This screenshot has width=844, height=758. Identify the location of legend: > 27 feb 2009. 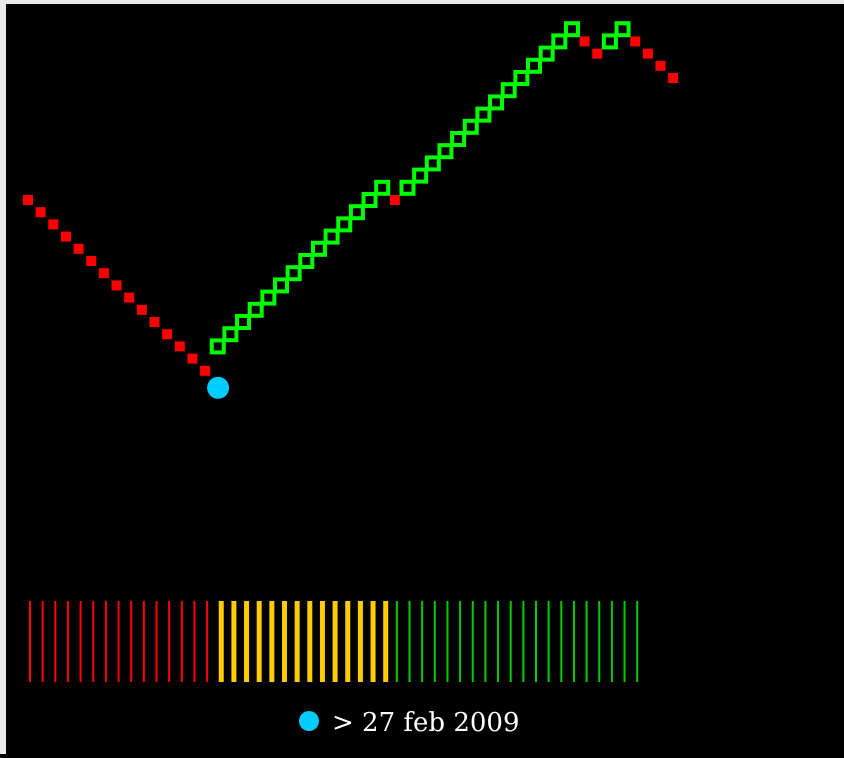
(409, 723).